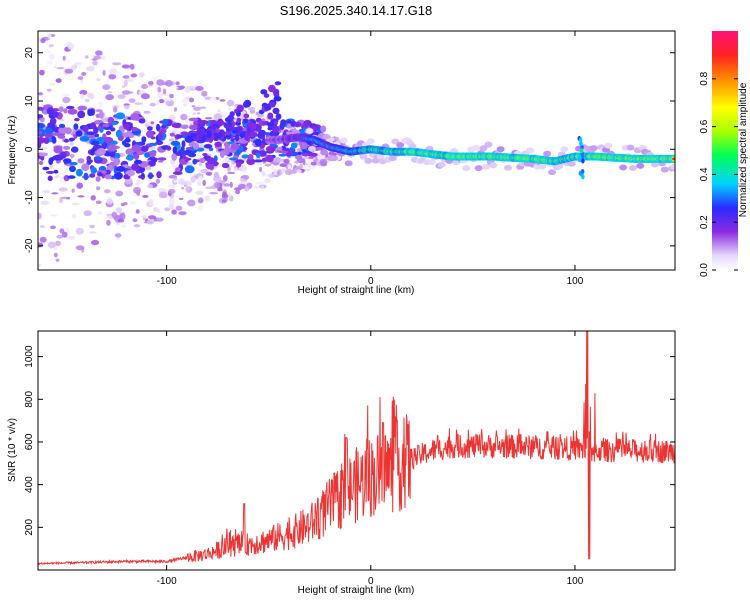 This screenshot has width=750, height=600. Describe the element at coordinates (371, 281) in the screenshot. I see `spectrogram-xtick-label: 0` at that location.